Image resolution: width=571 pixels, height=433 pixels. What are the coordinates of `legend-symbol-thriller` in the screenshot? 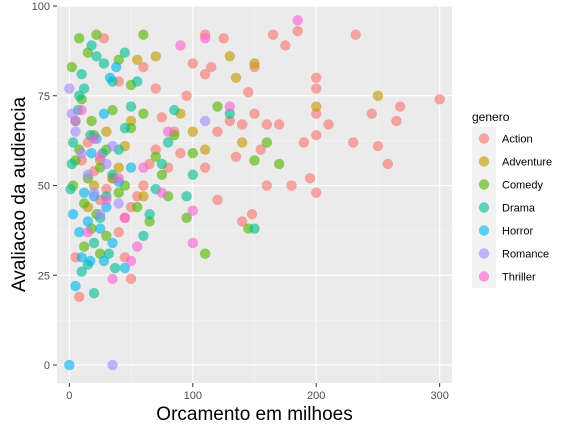 It's located at (484, 276).